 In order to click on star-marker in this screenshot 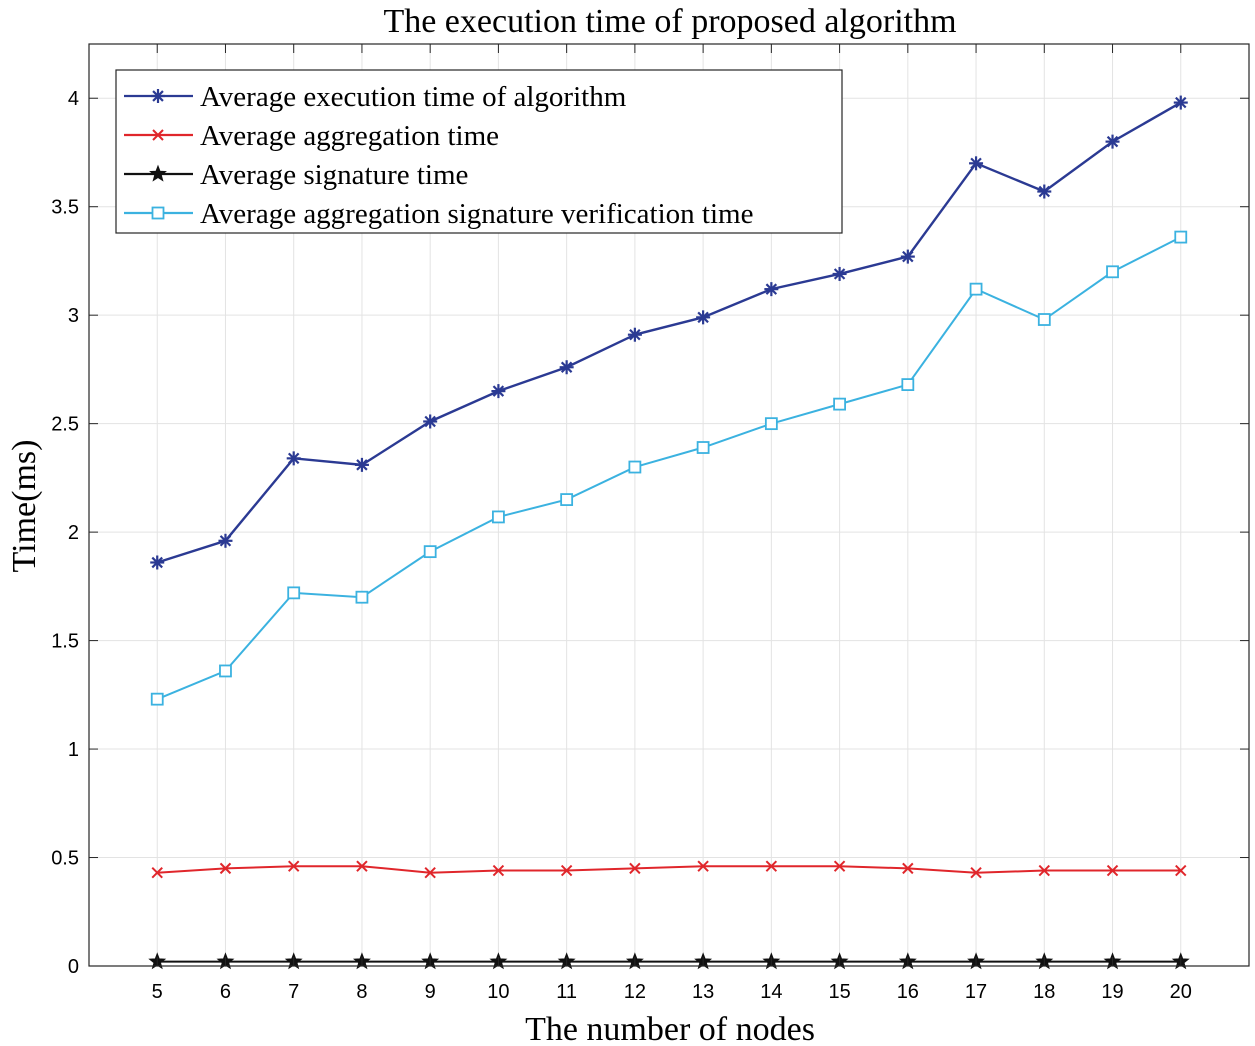, I will do `click(158, 173)`.